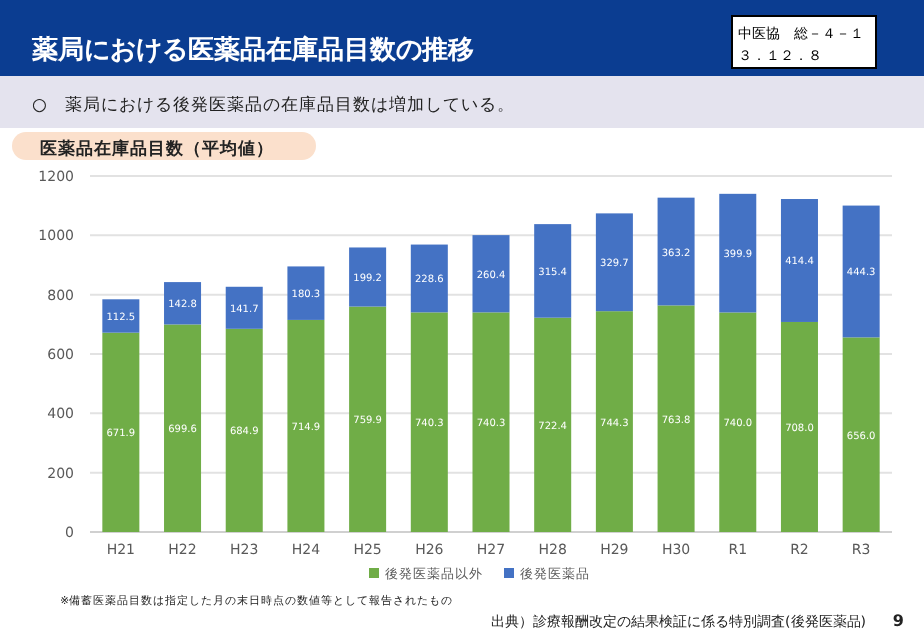 The height and width of the screenshot is (640, 924). I want to click on chart-title: 薬局における医薬品在庫品目数の推移, so click(252, 50).